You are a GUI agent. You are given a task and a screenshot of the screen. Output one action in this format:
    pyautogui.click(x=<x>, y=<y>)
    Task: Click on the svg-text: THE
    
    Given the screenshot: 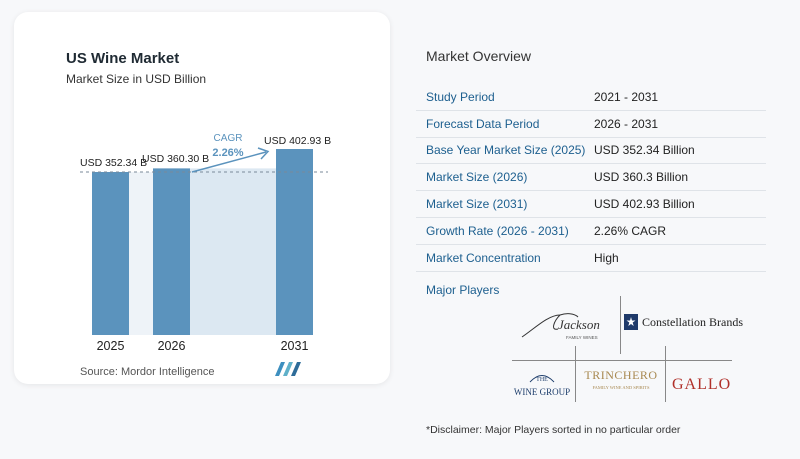 What is the action you would take?
    pyautogui.click(x=542, y=380)
    